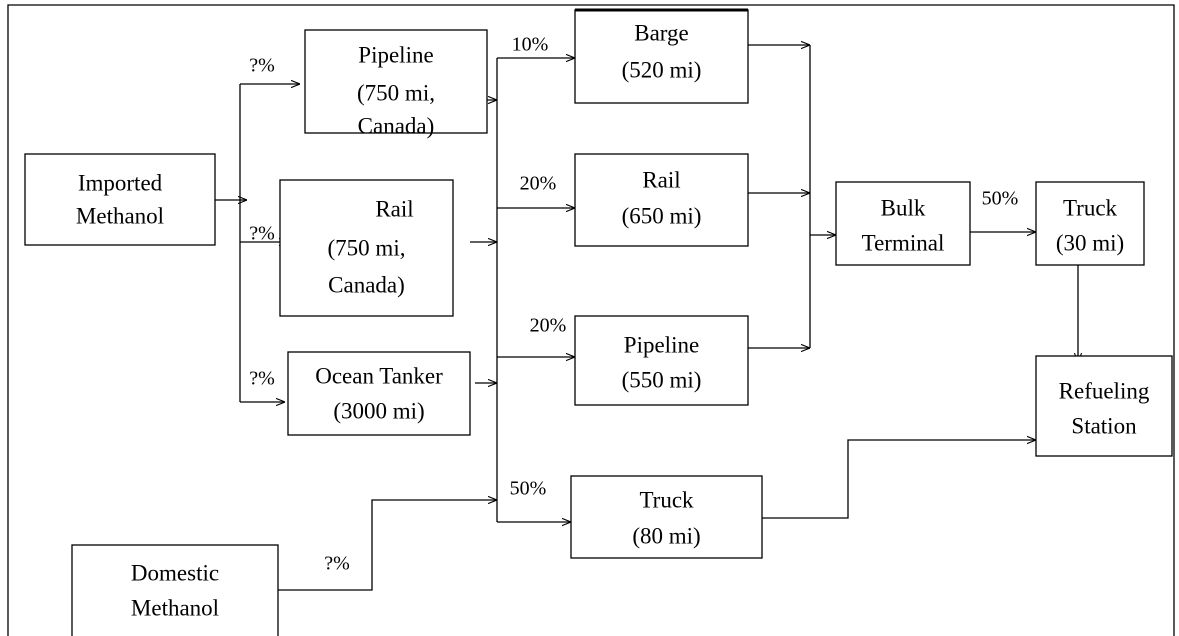  I want to click on node-label: Station, so click(1104, 425).